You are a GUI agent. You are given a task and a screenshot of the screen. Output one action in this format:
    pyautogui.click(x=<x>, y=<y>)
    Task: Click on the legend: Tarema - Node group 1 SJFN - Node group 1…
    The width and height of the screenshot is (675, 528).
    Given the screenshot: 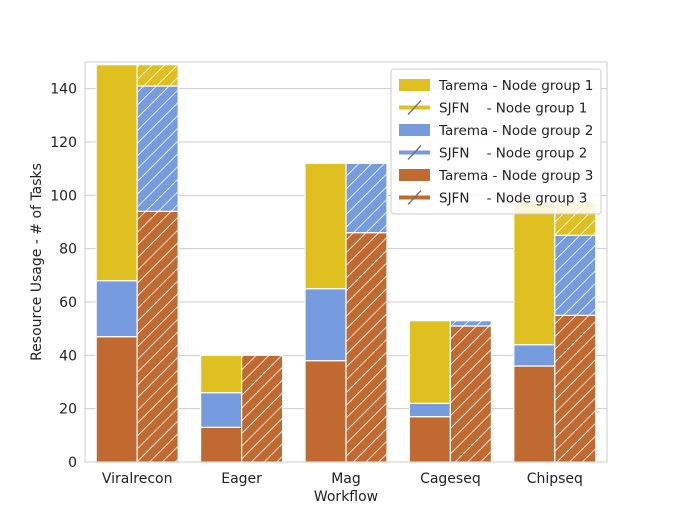 What is the action you would take?
    pyautogui.click(x=496, y=141)
    